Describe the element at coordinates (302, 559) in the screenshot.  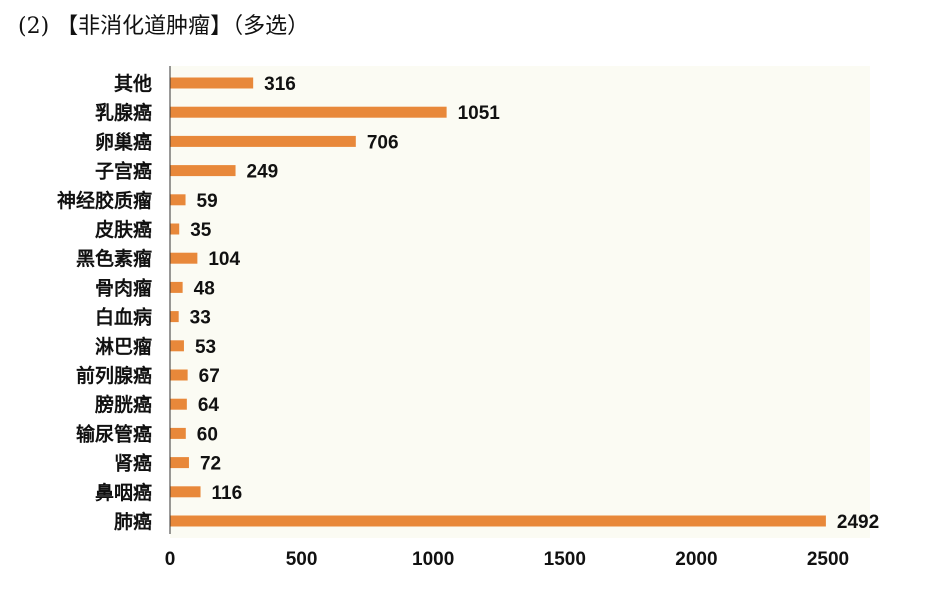
I see `x-tick-label: 500` at that location.